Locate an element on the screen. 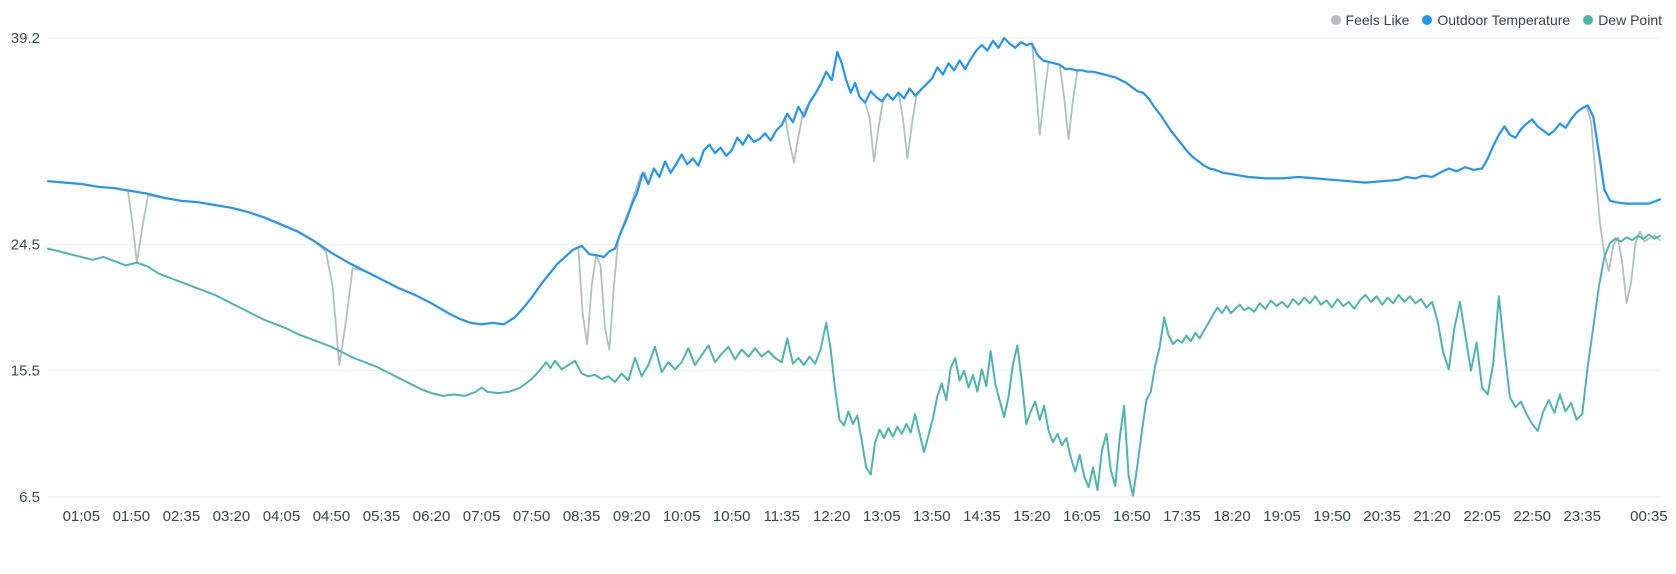 Image resolution: width=1676 pixels, height=574 pixels. x-axis-label: 23:35 is located at coordinates (1582, 516).